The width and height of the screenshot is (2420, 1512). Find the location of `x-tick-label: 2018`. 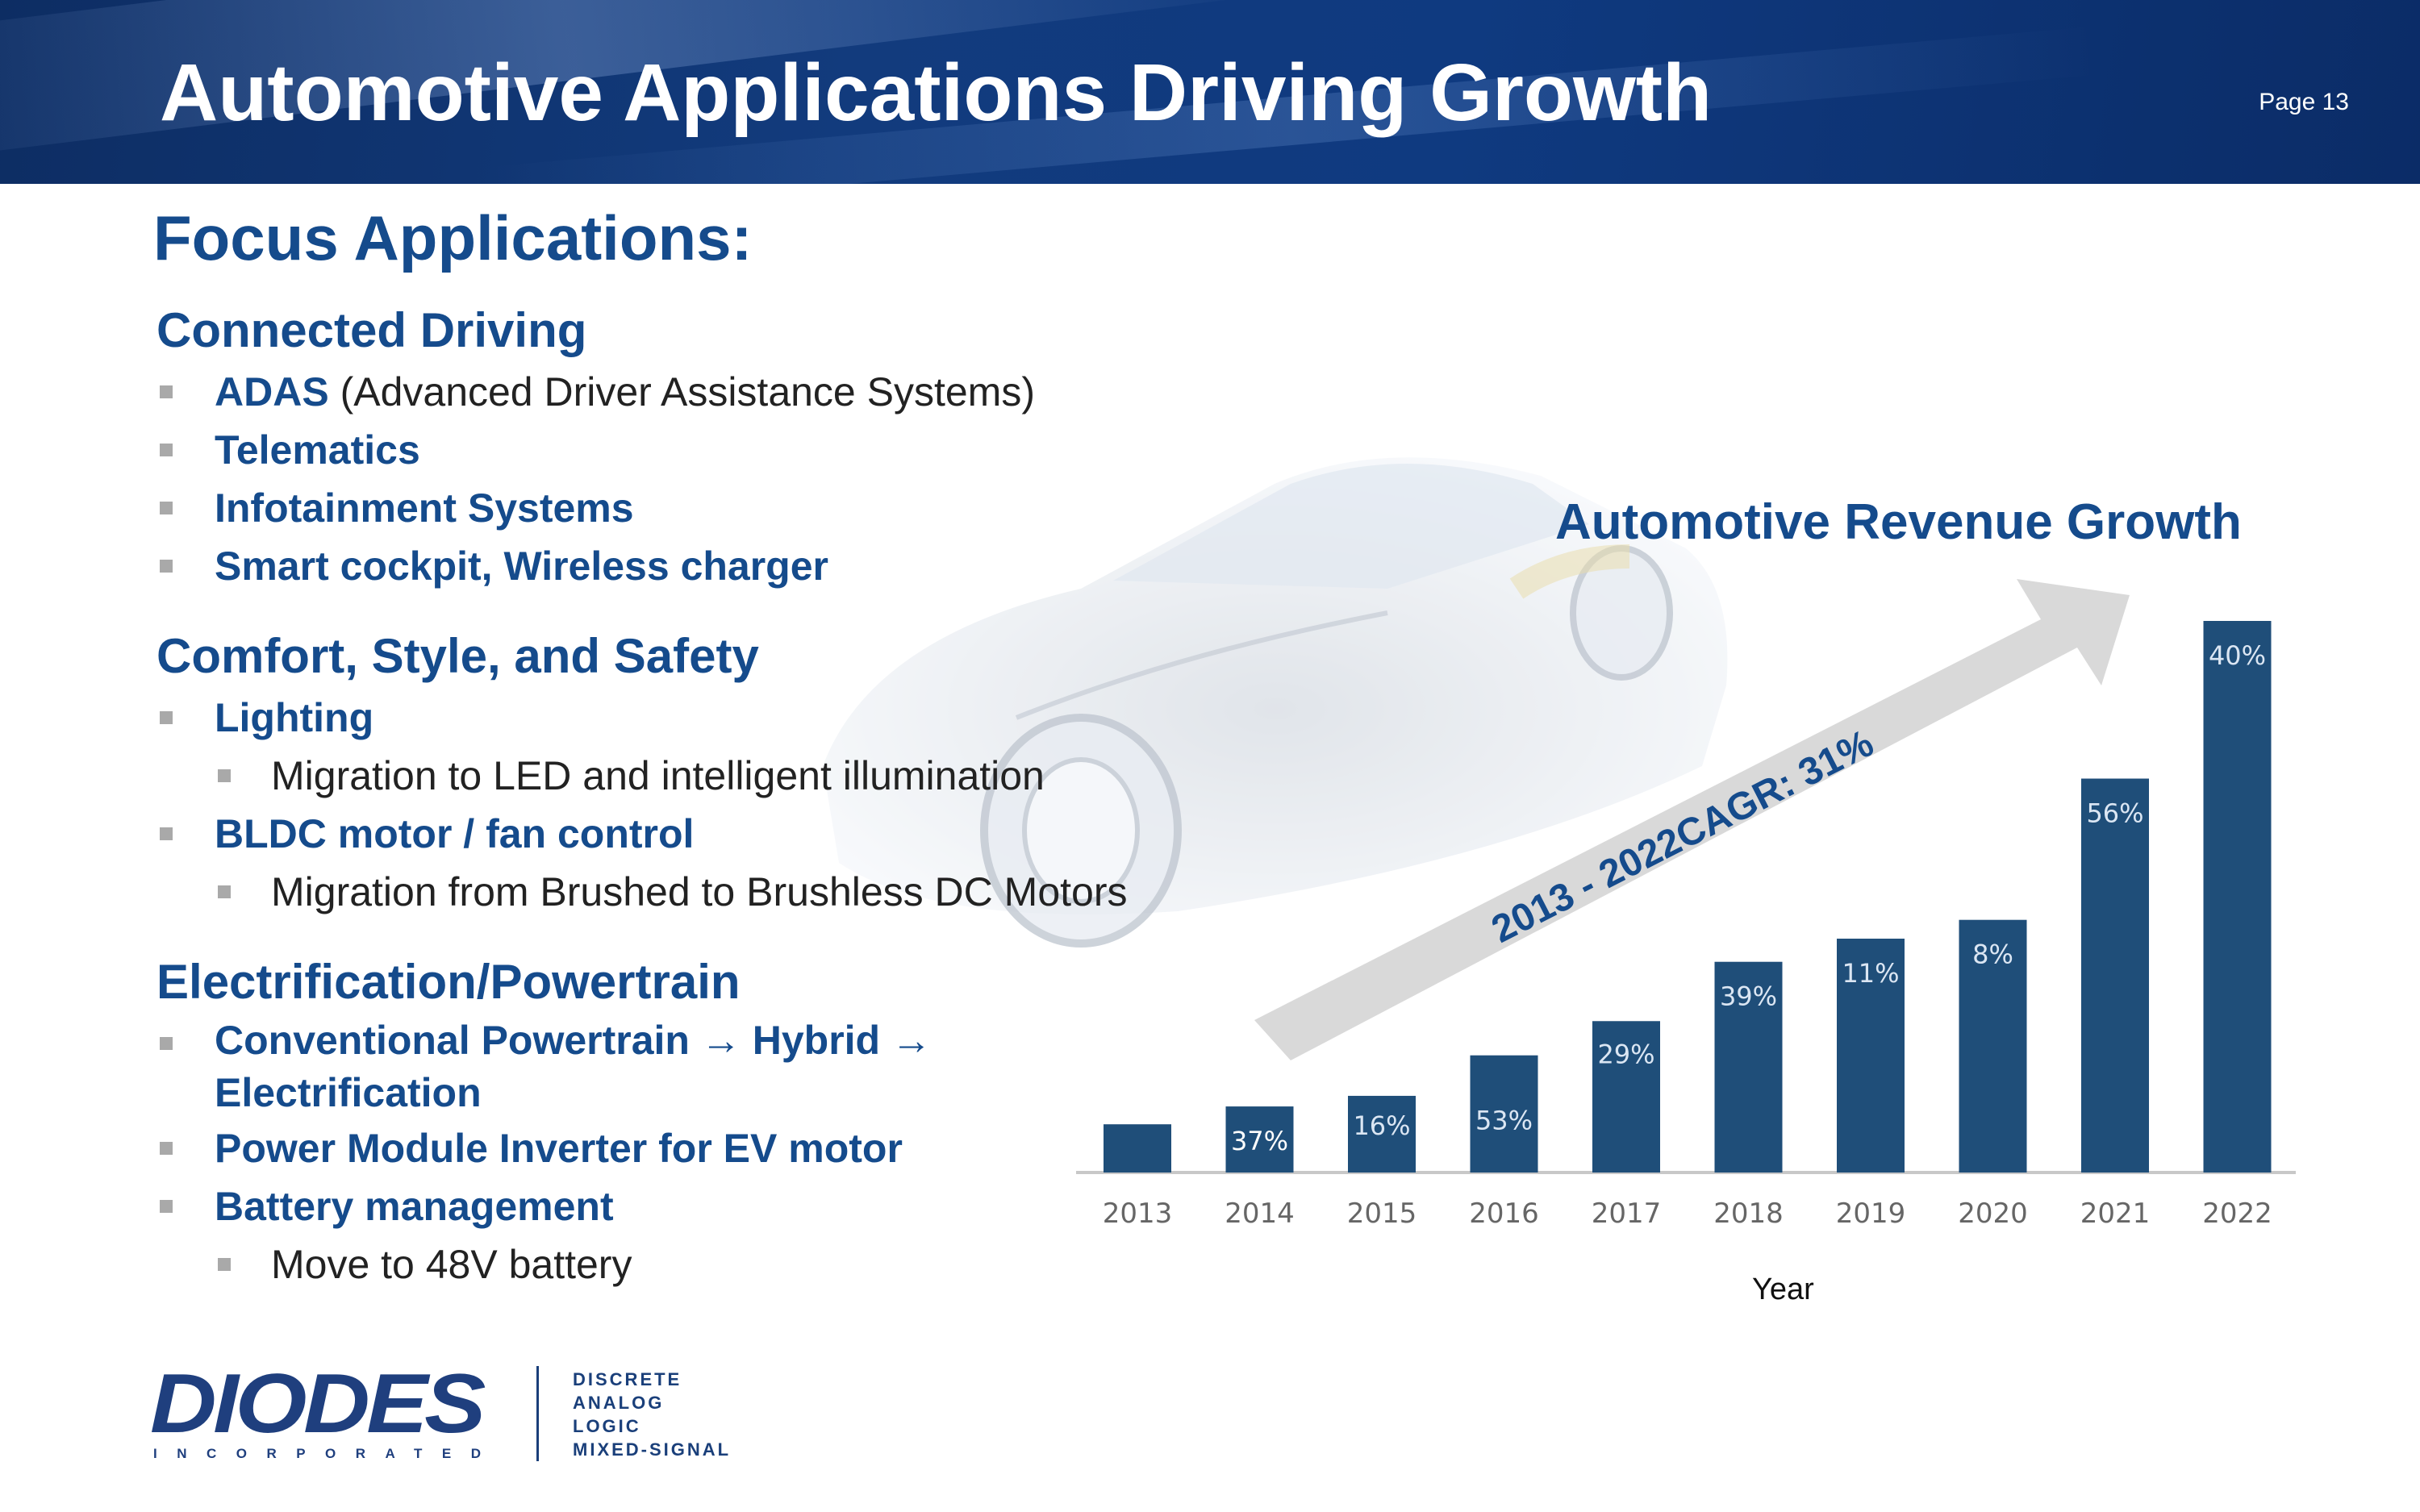

x-tick-label: 2018 is located at coordinates (1749, 1214).